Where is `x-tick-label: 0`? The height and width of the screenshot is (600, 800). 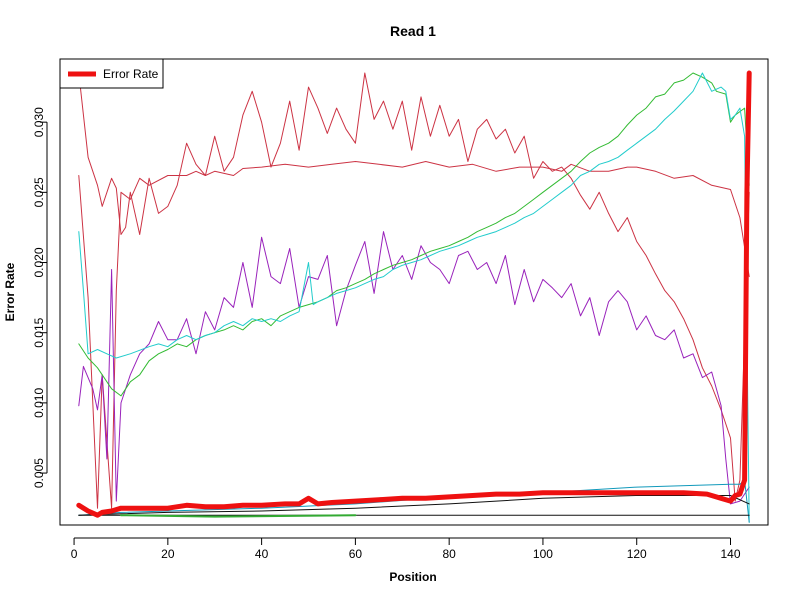
x-tick-label: 0 is located at coordinates (74, 554).